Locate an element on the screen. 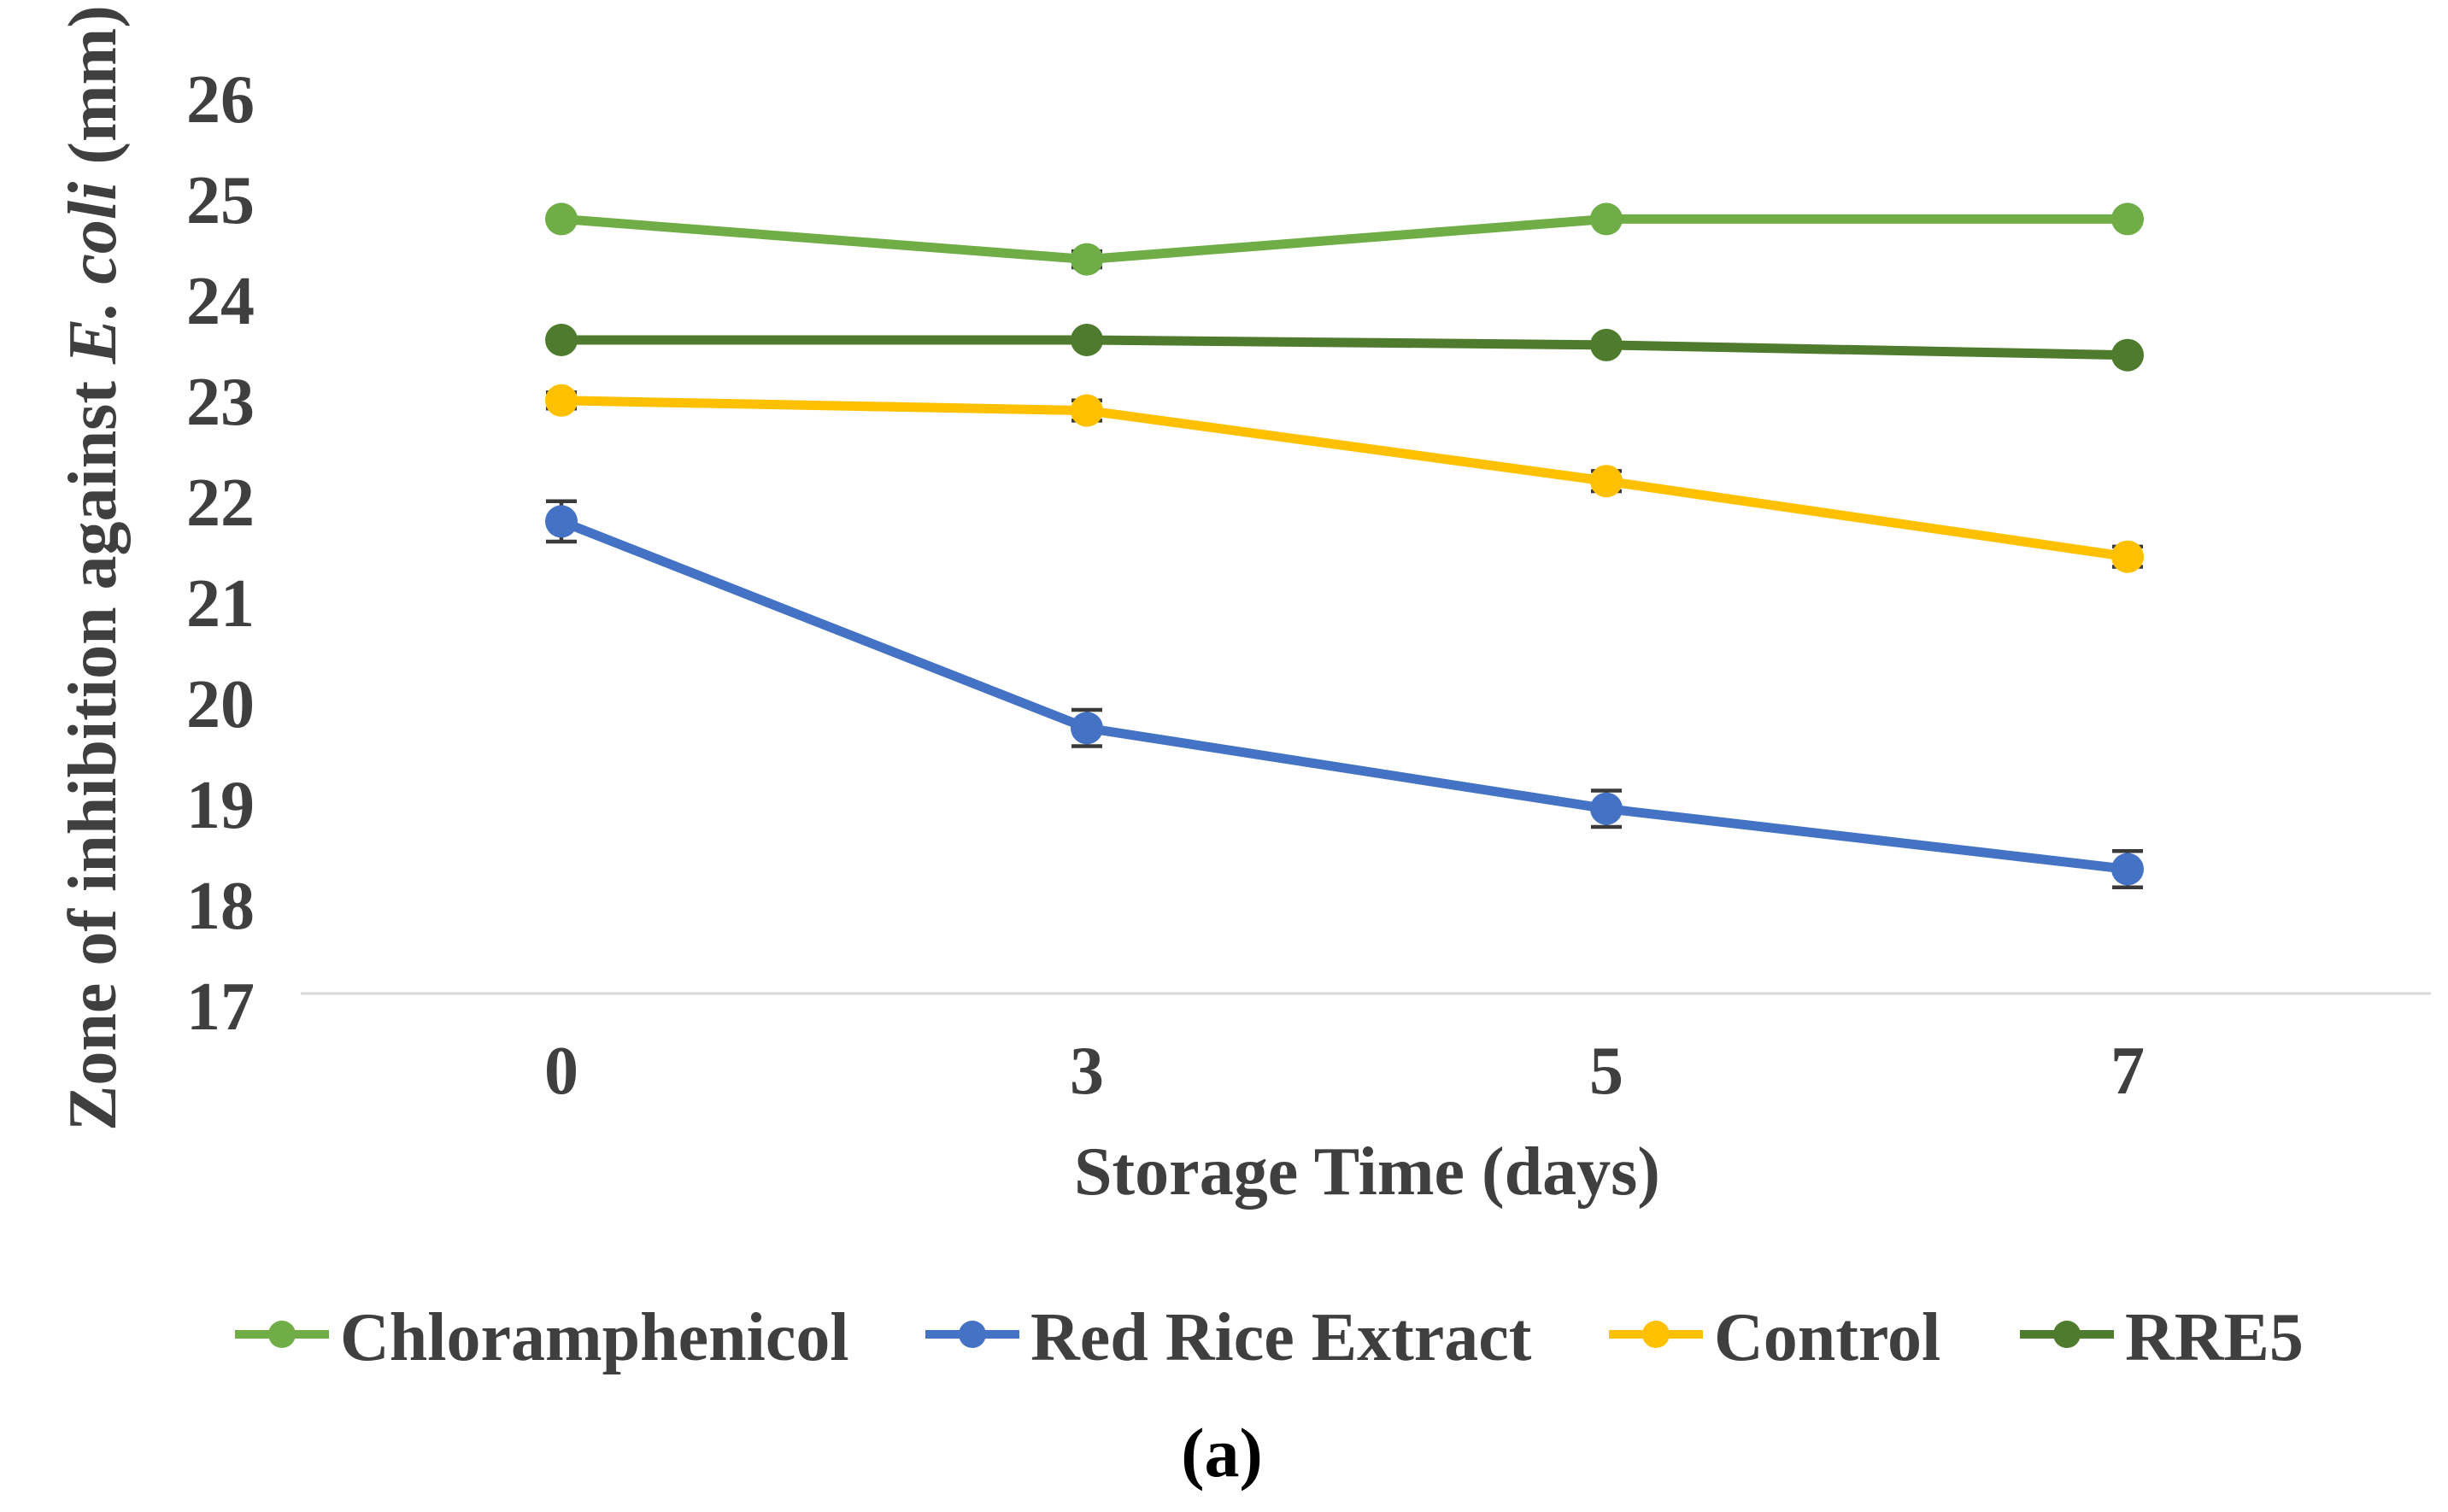 This screenshot has width=2448, height=1512. series-control is located at coordinates (1344, 478).